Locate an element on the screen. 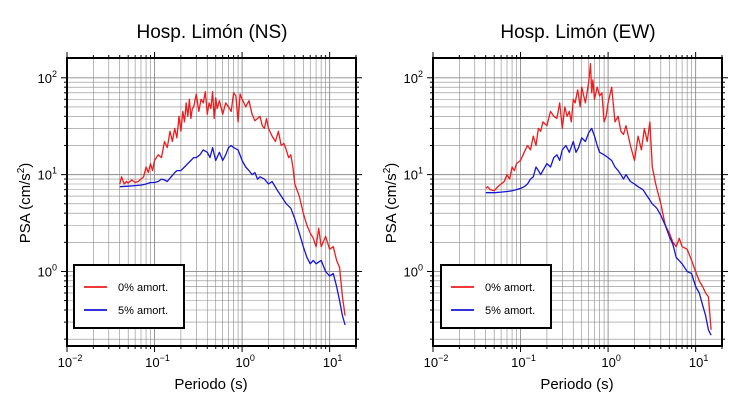 This screenshot has height=400, width=730. chart-title: Hosp. Limón (NS) is located at coordinates (212, 32).